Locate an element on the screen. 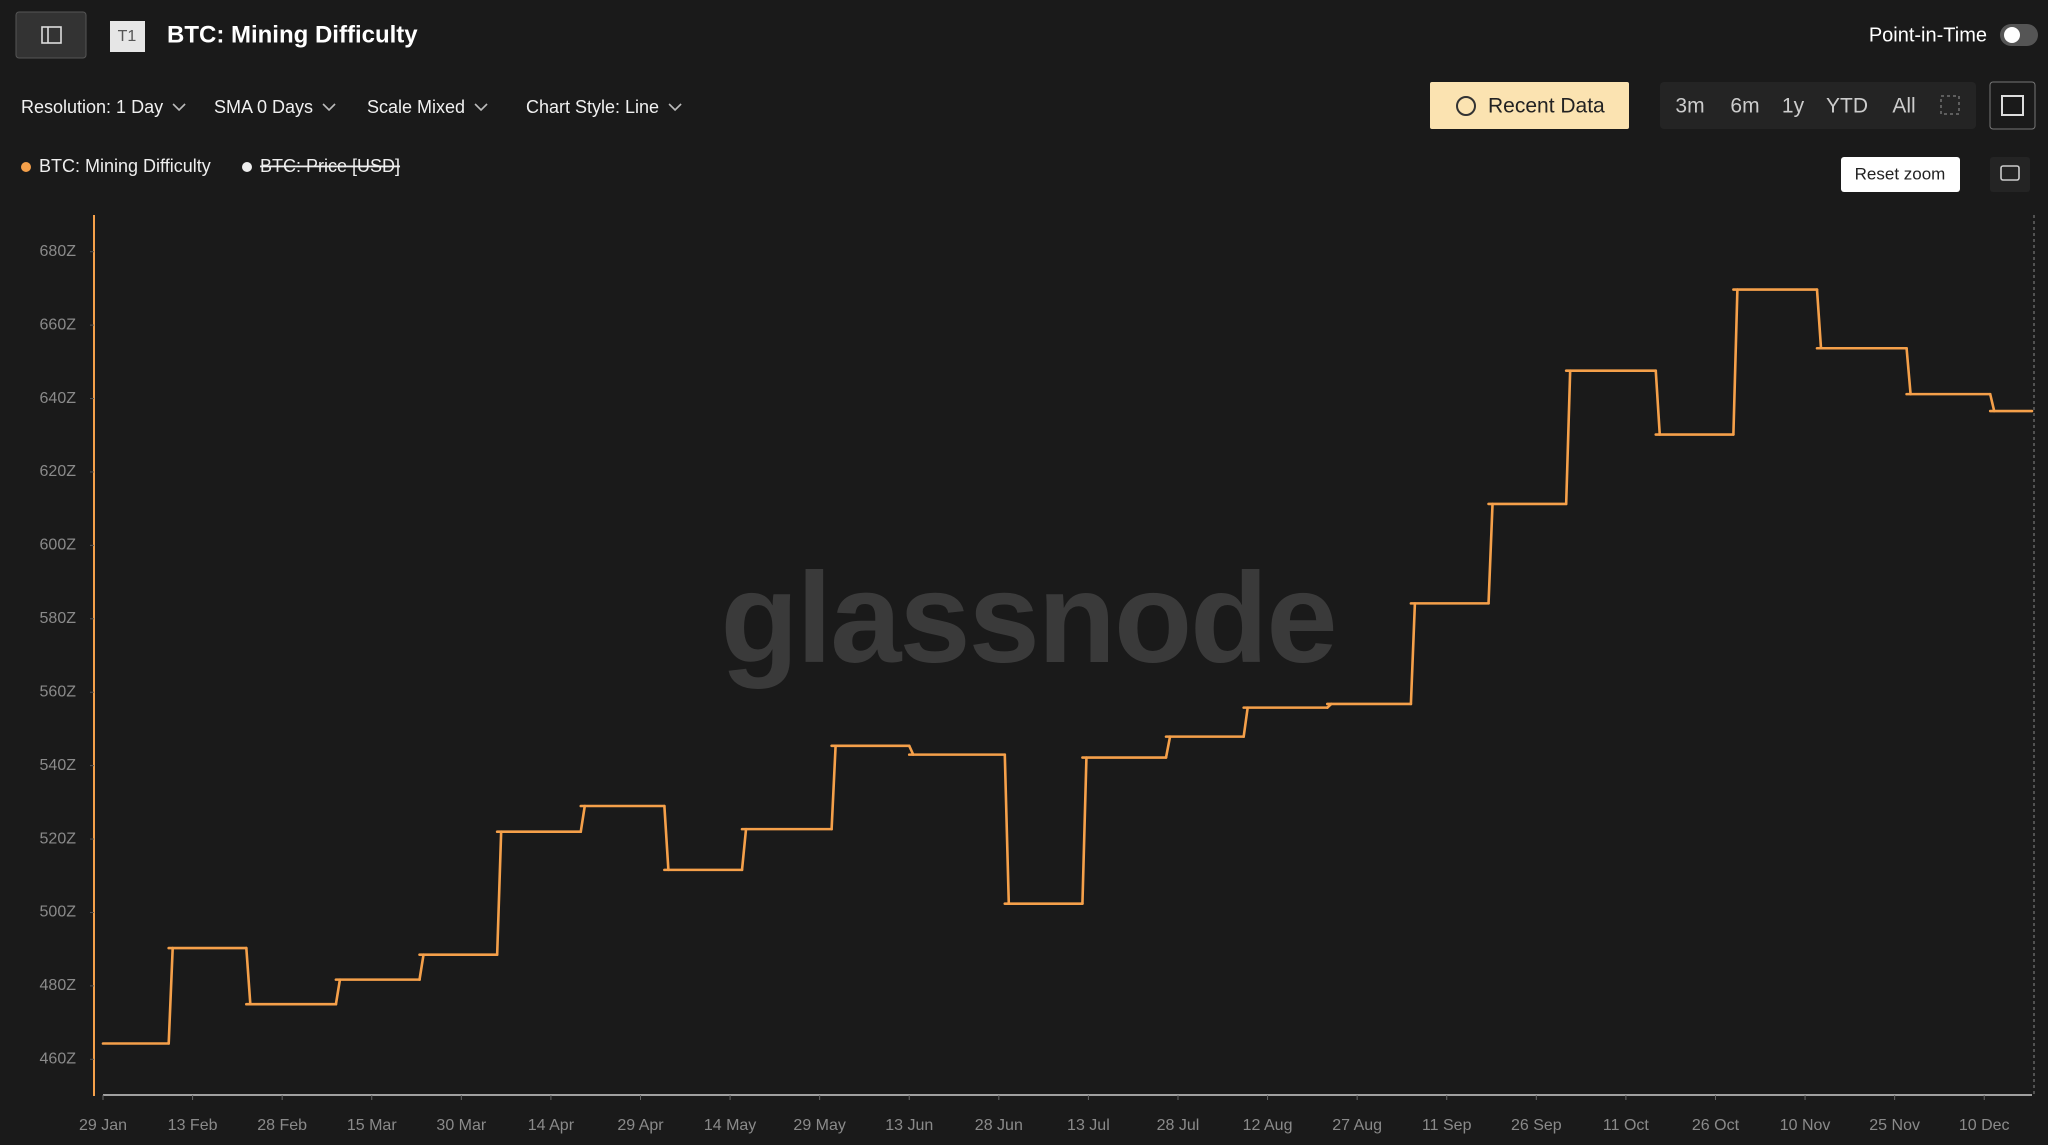  y-tick-label: 560Z is located at coordinates (58, 691).